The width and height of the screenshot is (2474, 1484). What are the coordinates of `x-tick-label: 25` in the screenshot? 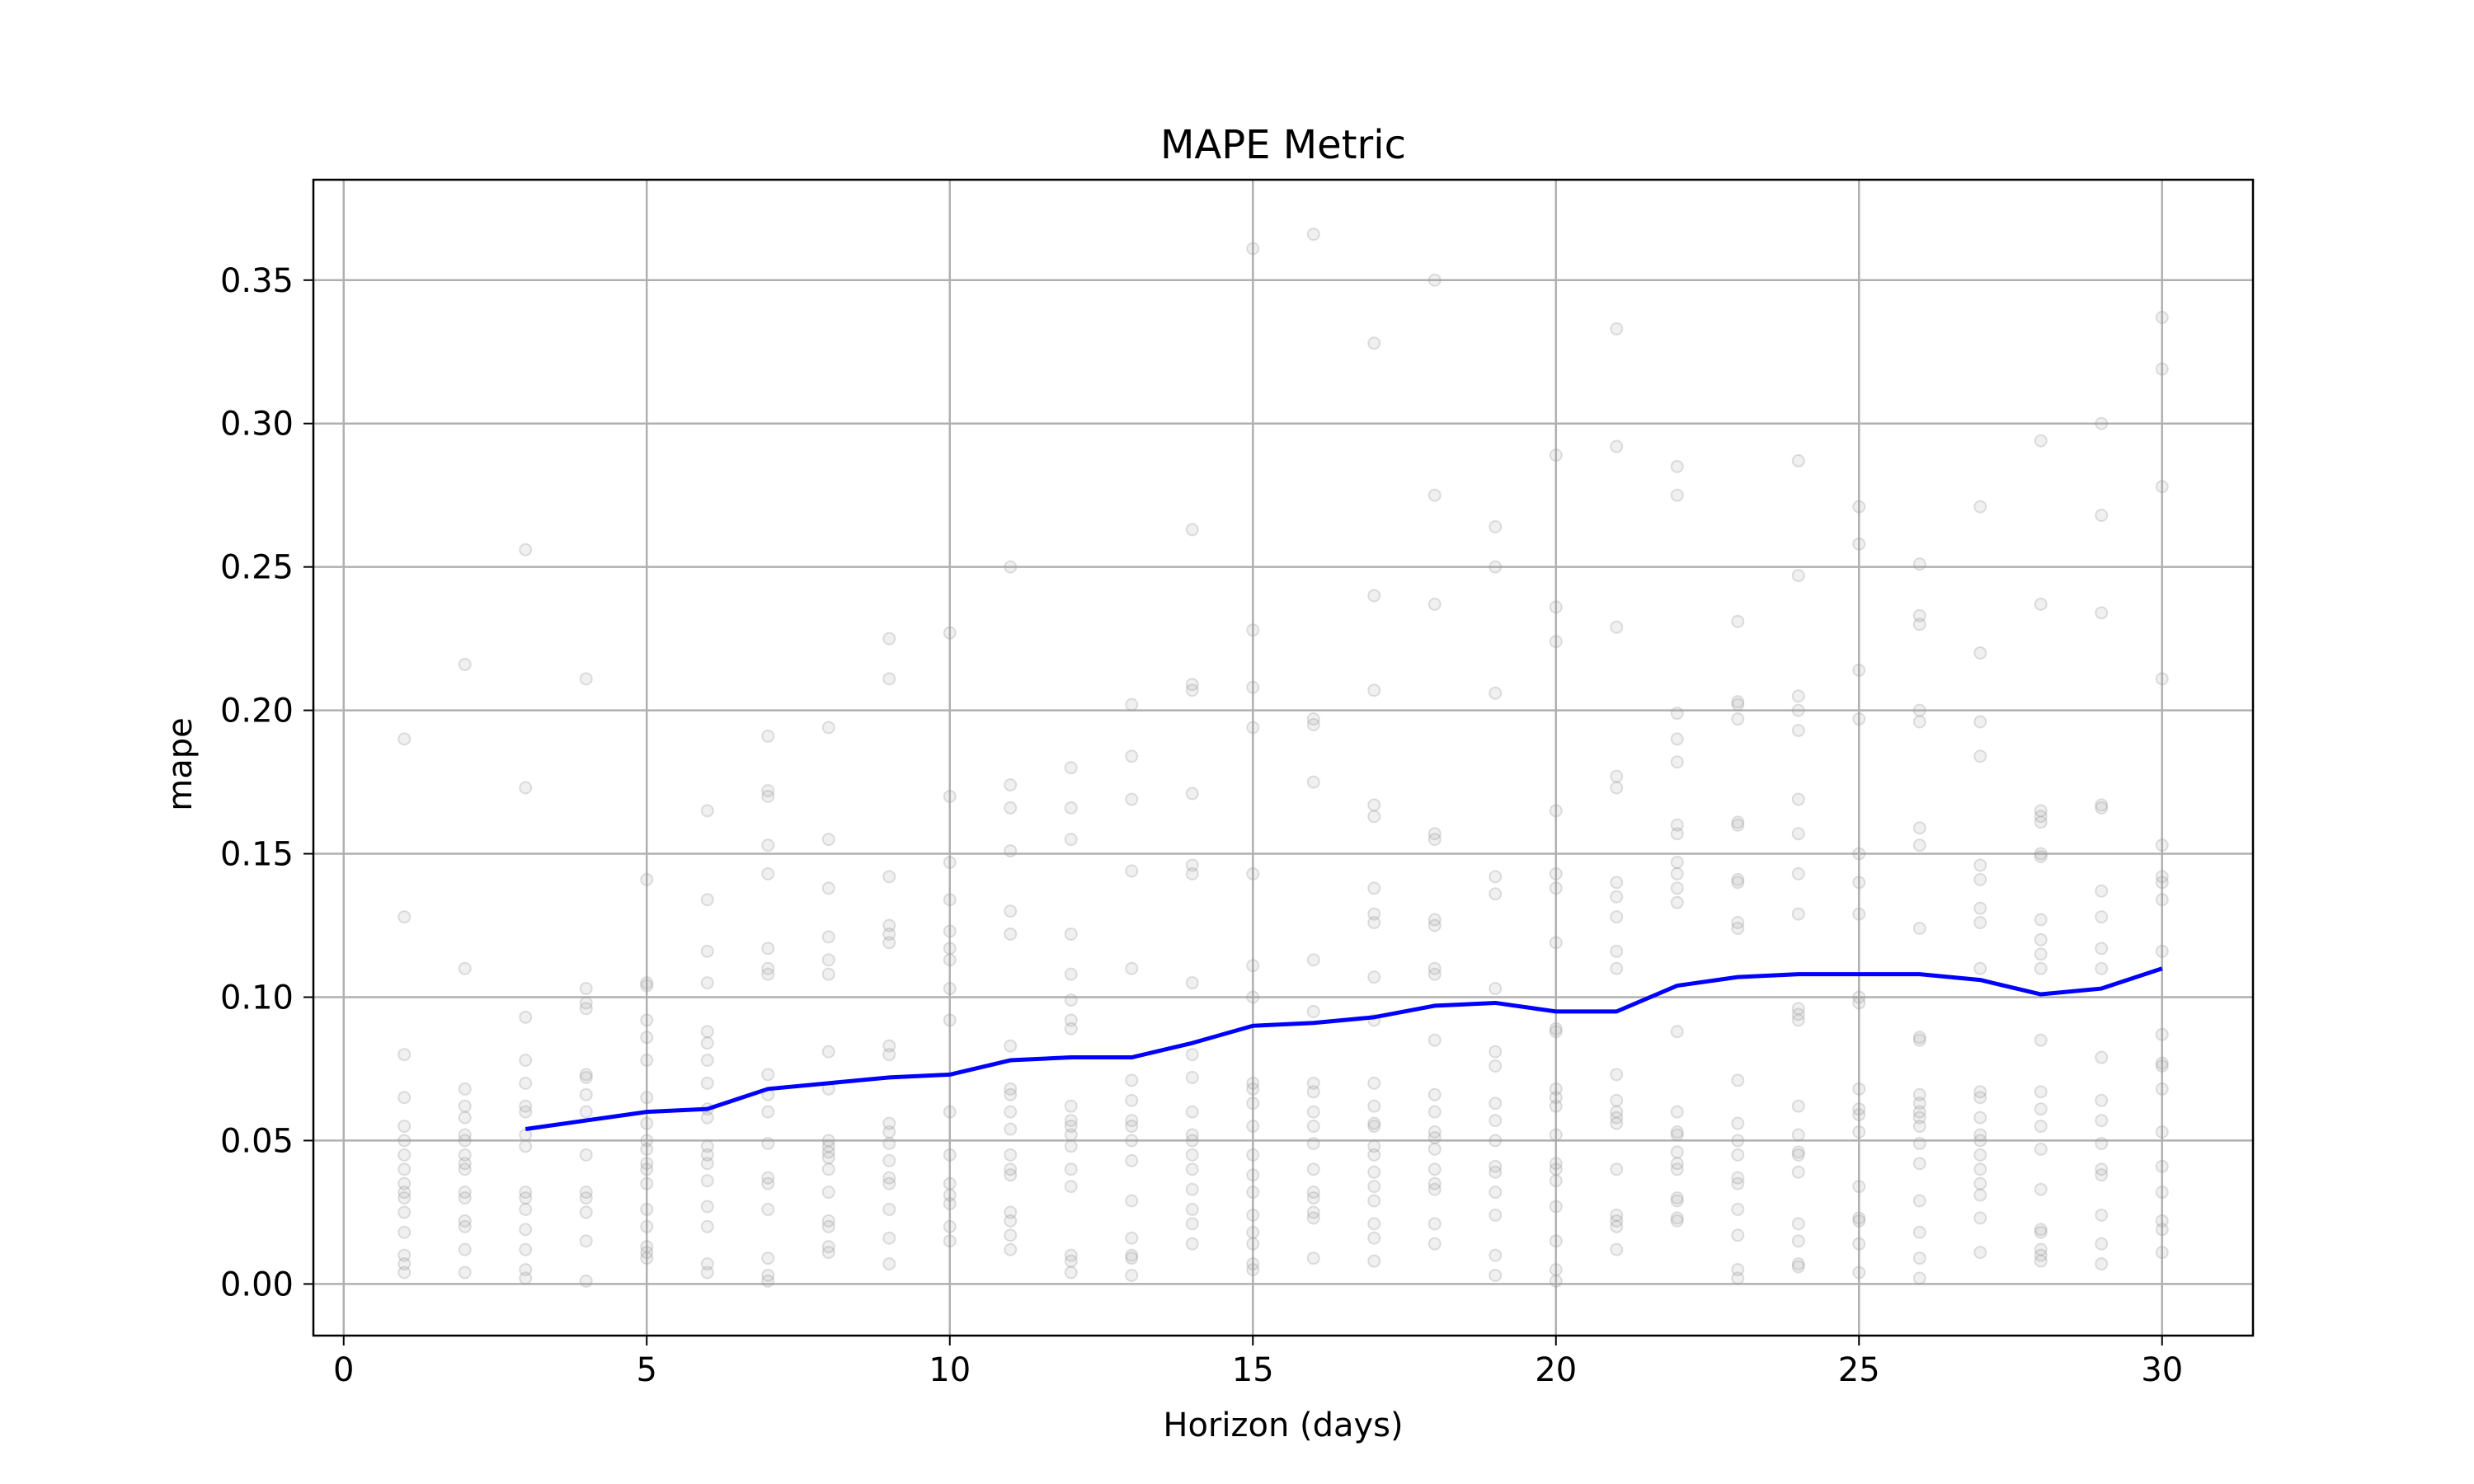 It's located at (1859, 1370).